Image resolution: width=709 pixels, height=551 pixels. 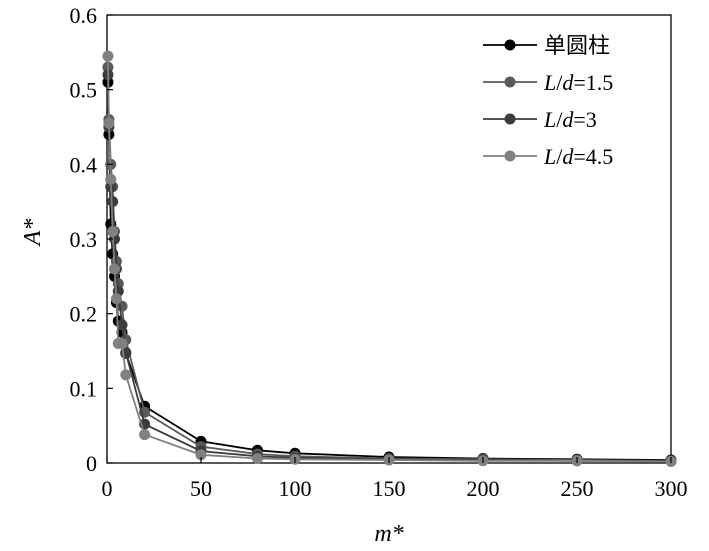 I want to click on legend-entry: L/d=3, so click(x=540, y=119).